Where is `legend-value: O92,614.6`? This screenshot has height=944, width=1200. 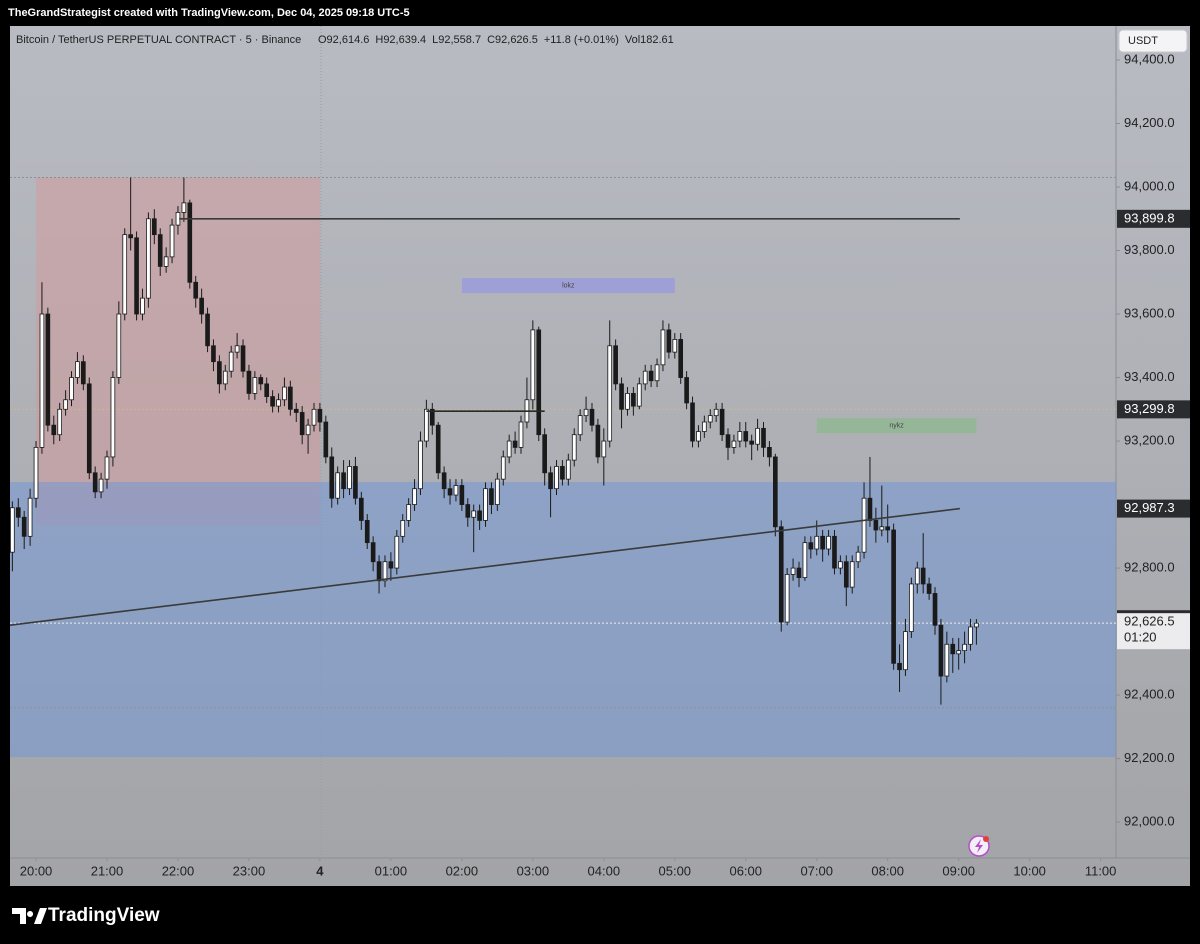 legend-value: O92,614.6 is located at coordinates (343, 40).